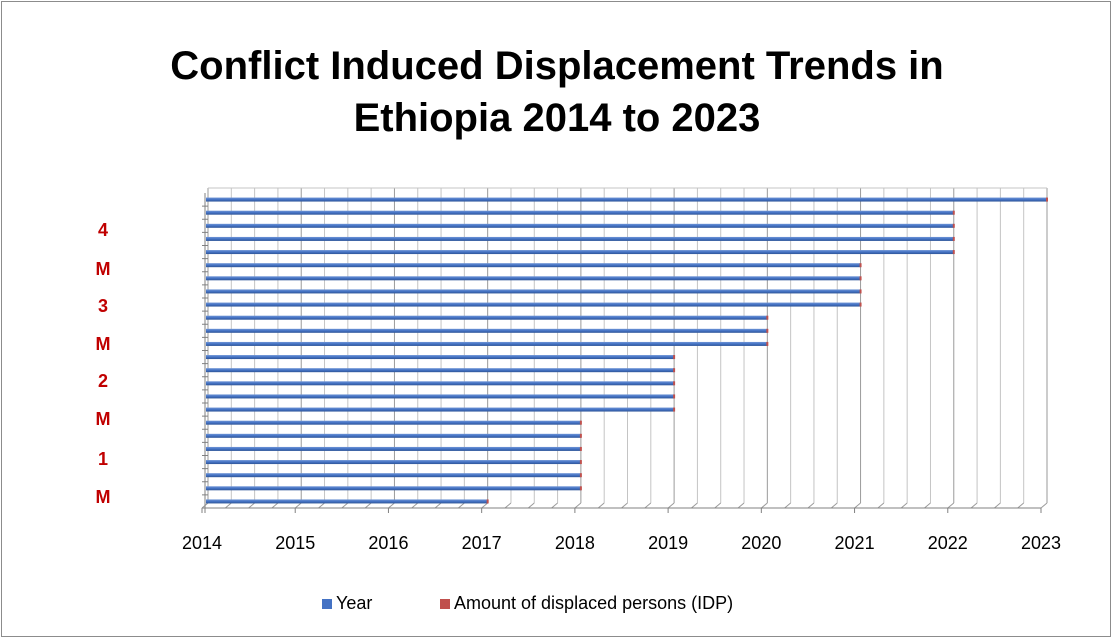 The height and width of the screenshot is (639, 1114). I want to click on bar-year-2017, so click(347, 501).